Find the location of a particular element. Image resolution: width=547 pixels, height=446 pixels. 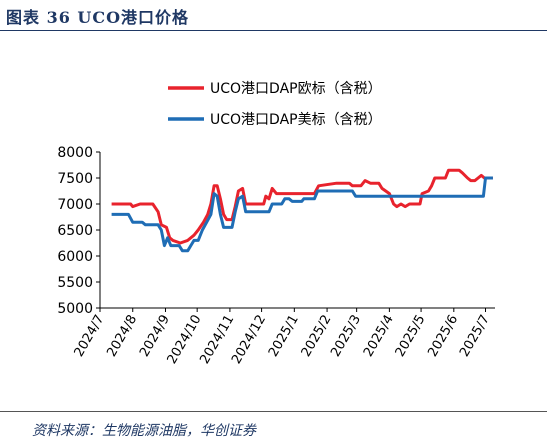

x-tick-label: 2025/5 is located at coordinates (411, 336).